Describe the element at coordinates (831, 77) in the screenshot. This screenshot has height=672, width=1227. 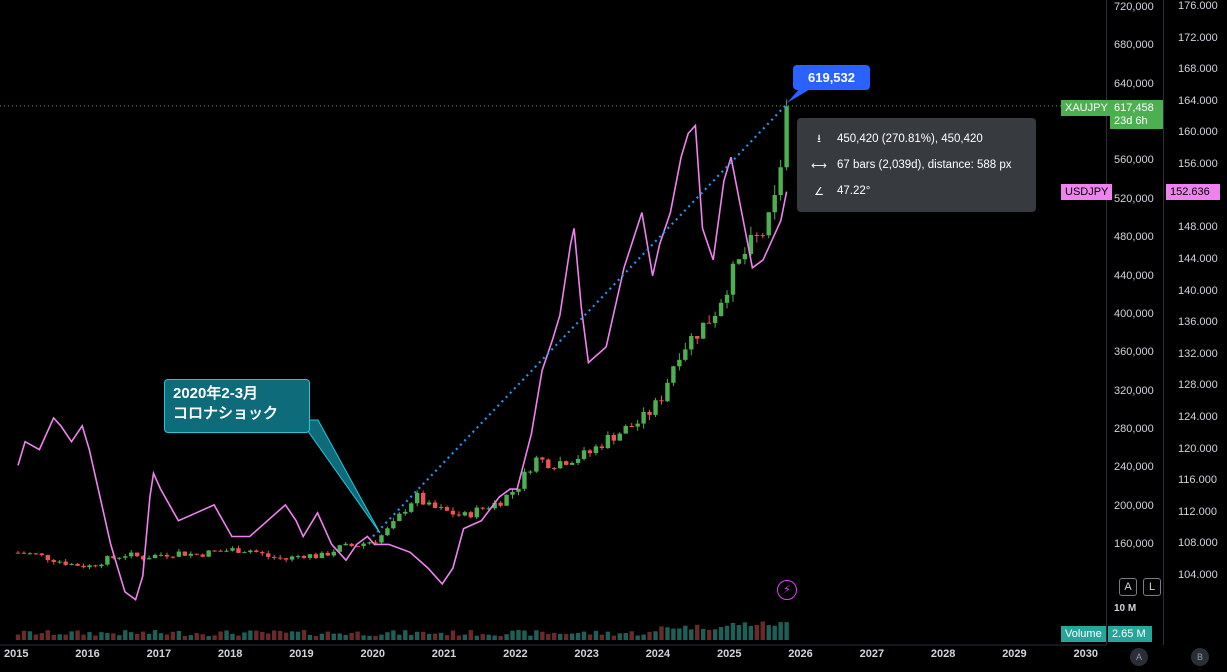
I see `measure-value-label: 619,532` at that location.